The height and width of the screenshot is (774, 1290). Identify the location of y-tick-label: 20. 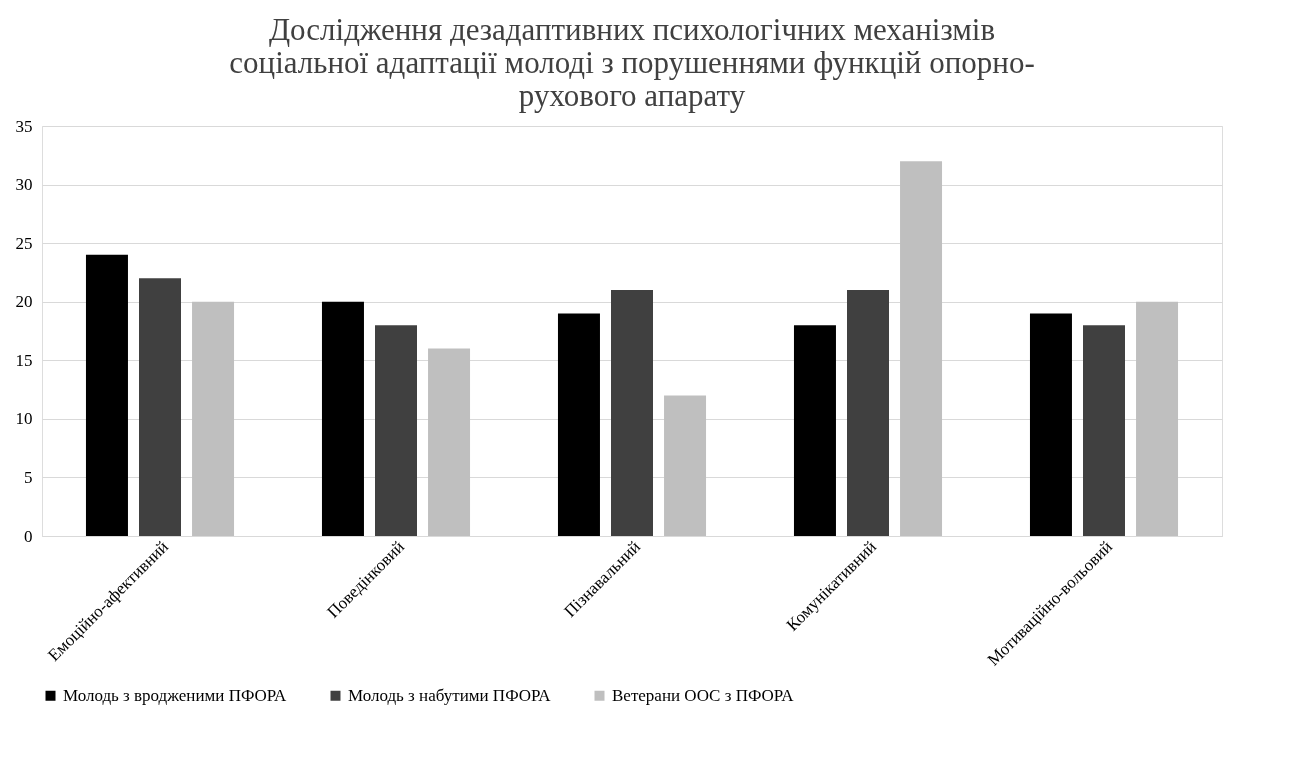
(24, 302).